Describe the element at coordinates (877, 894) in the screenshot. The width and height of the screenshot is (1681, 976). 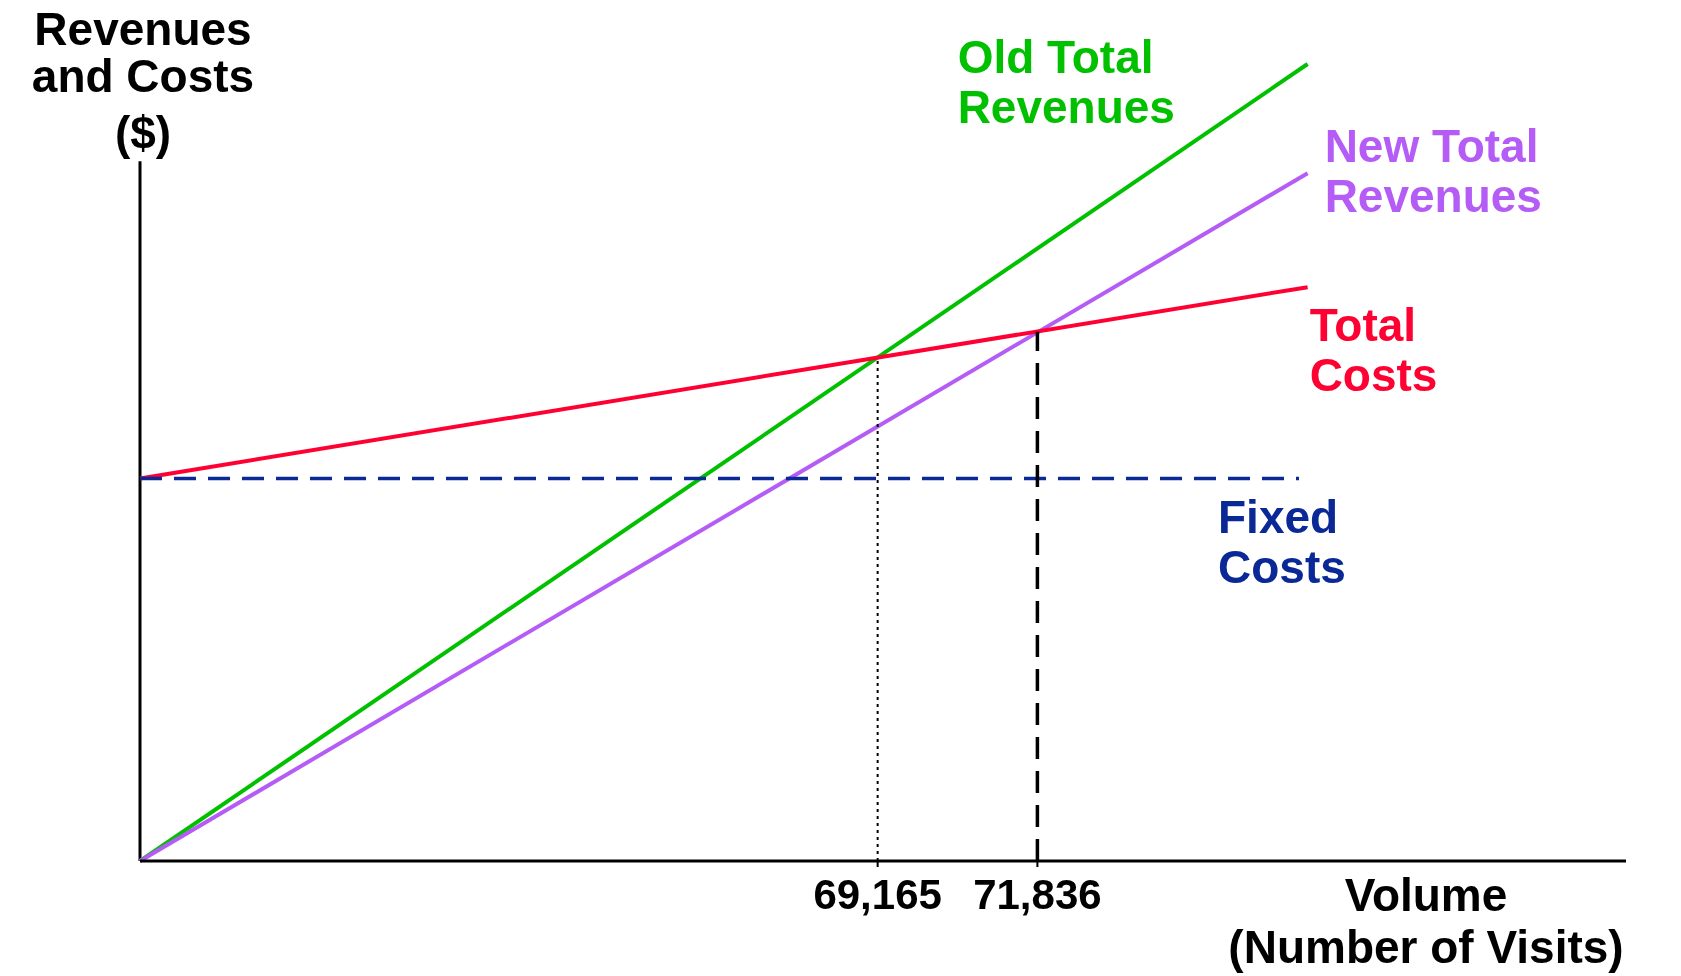
I see `x-tick-label: 69,165` at that location.